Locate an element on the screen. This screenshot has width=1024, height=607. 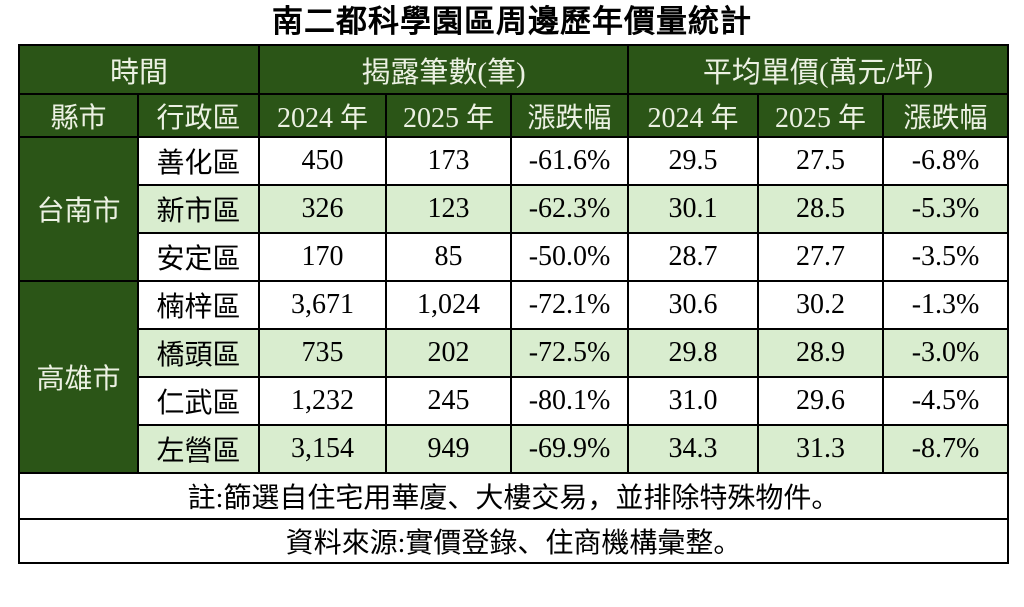
price-change-cell: -1.3% is located at coordinates (946, 305).